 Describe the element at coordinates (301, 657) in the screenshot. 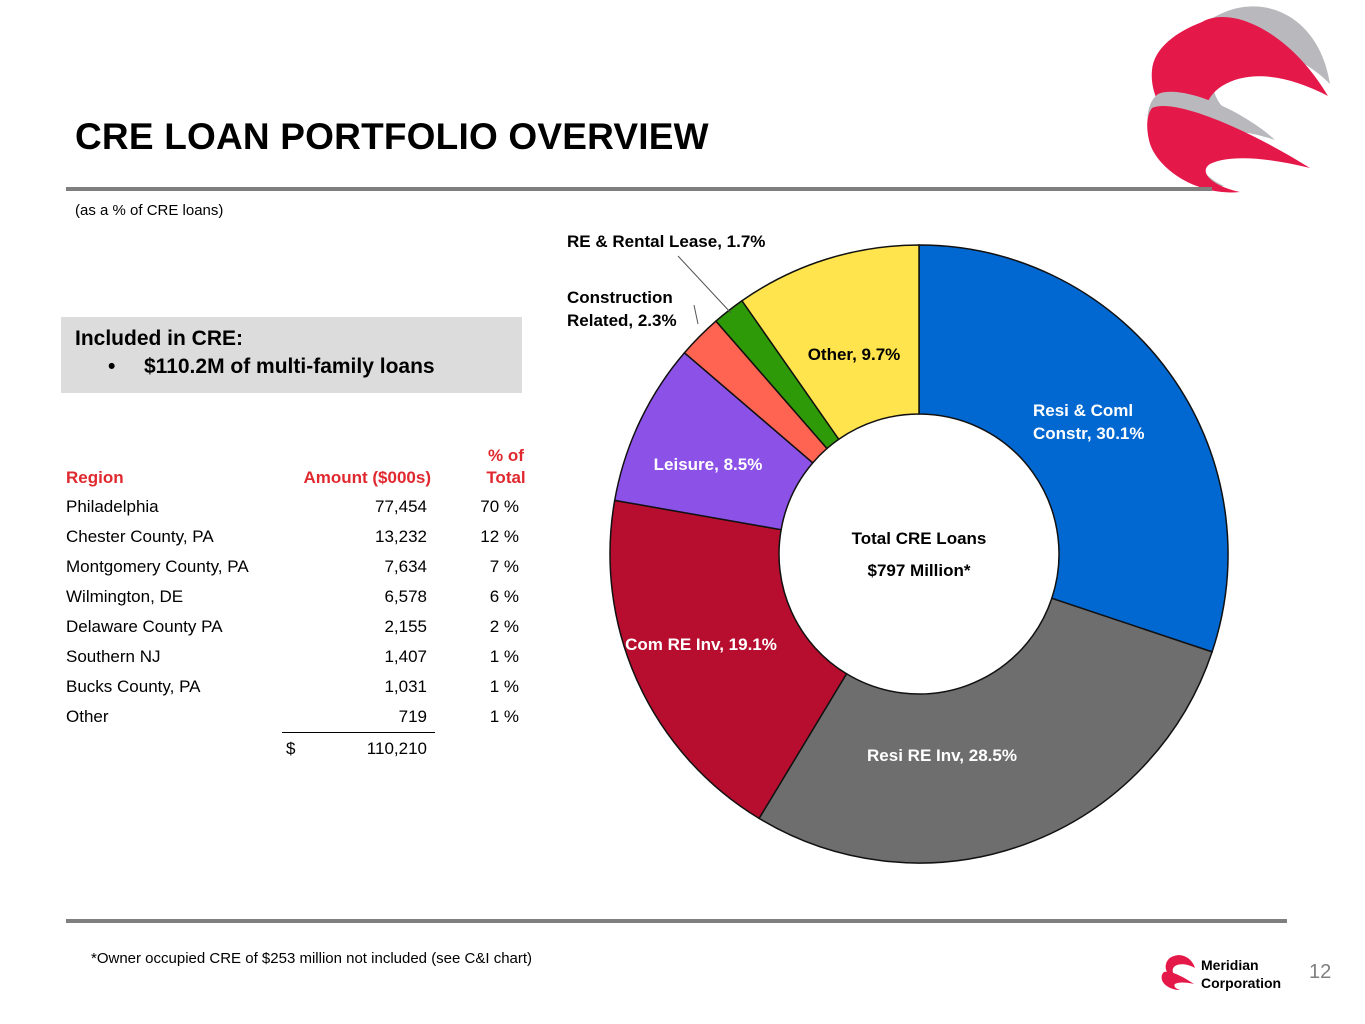

I see `table-row: Southern NJ 1,407 1 %` at that location.